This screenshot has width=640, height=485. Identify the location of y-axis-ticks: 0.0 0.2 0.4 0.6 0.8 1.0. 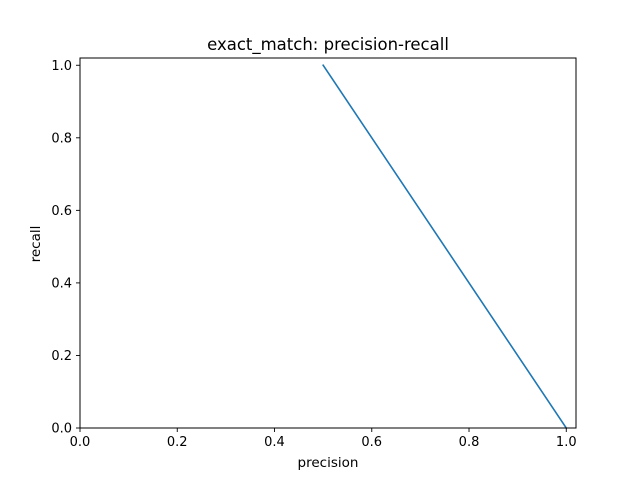
(65, 248).